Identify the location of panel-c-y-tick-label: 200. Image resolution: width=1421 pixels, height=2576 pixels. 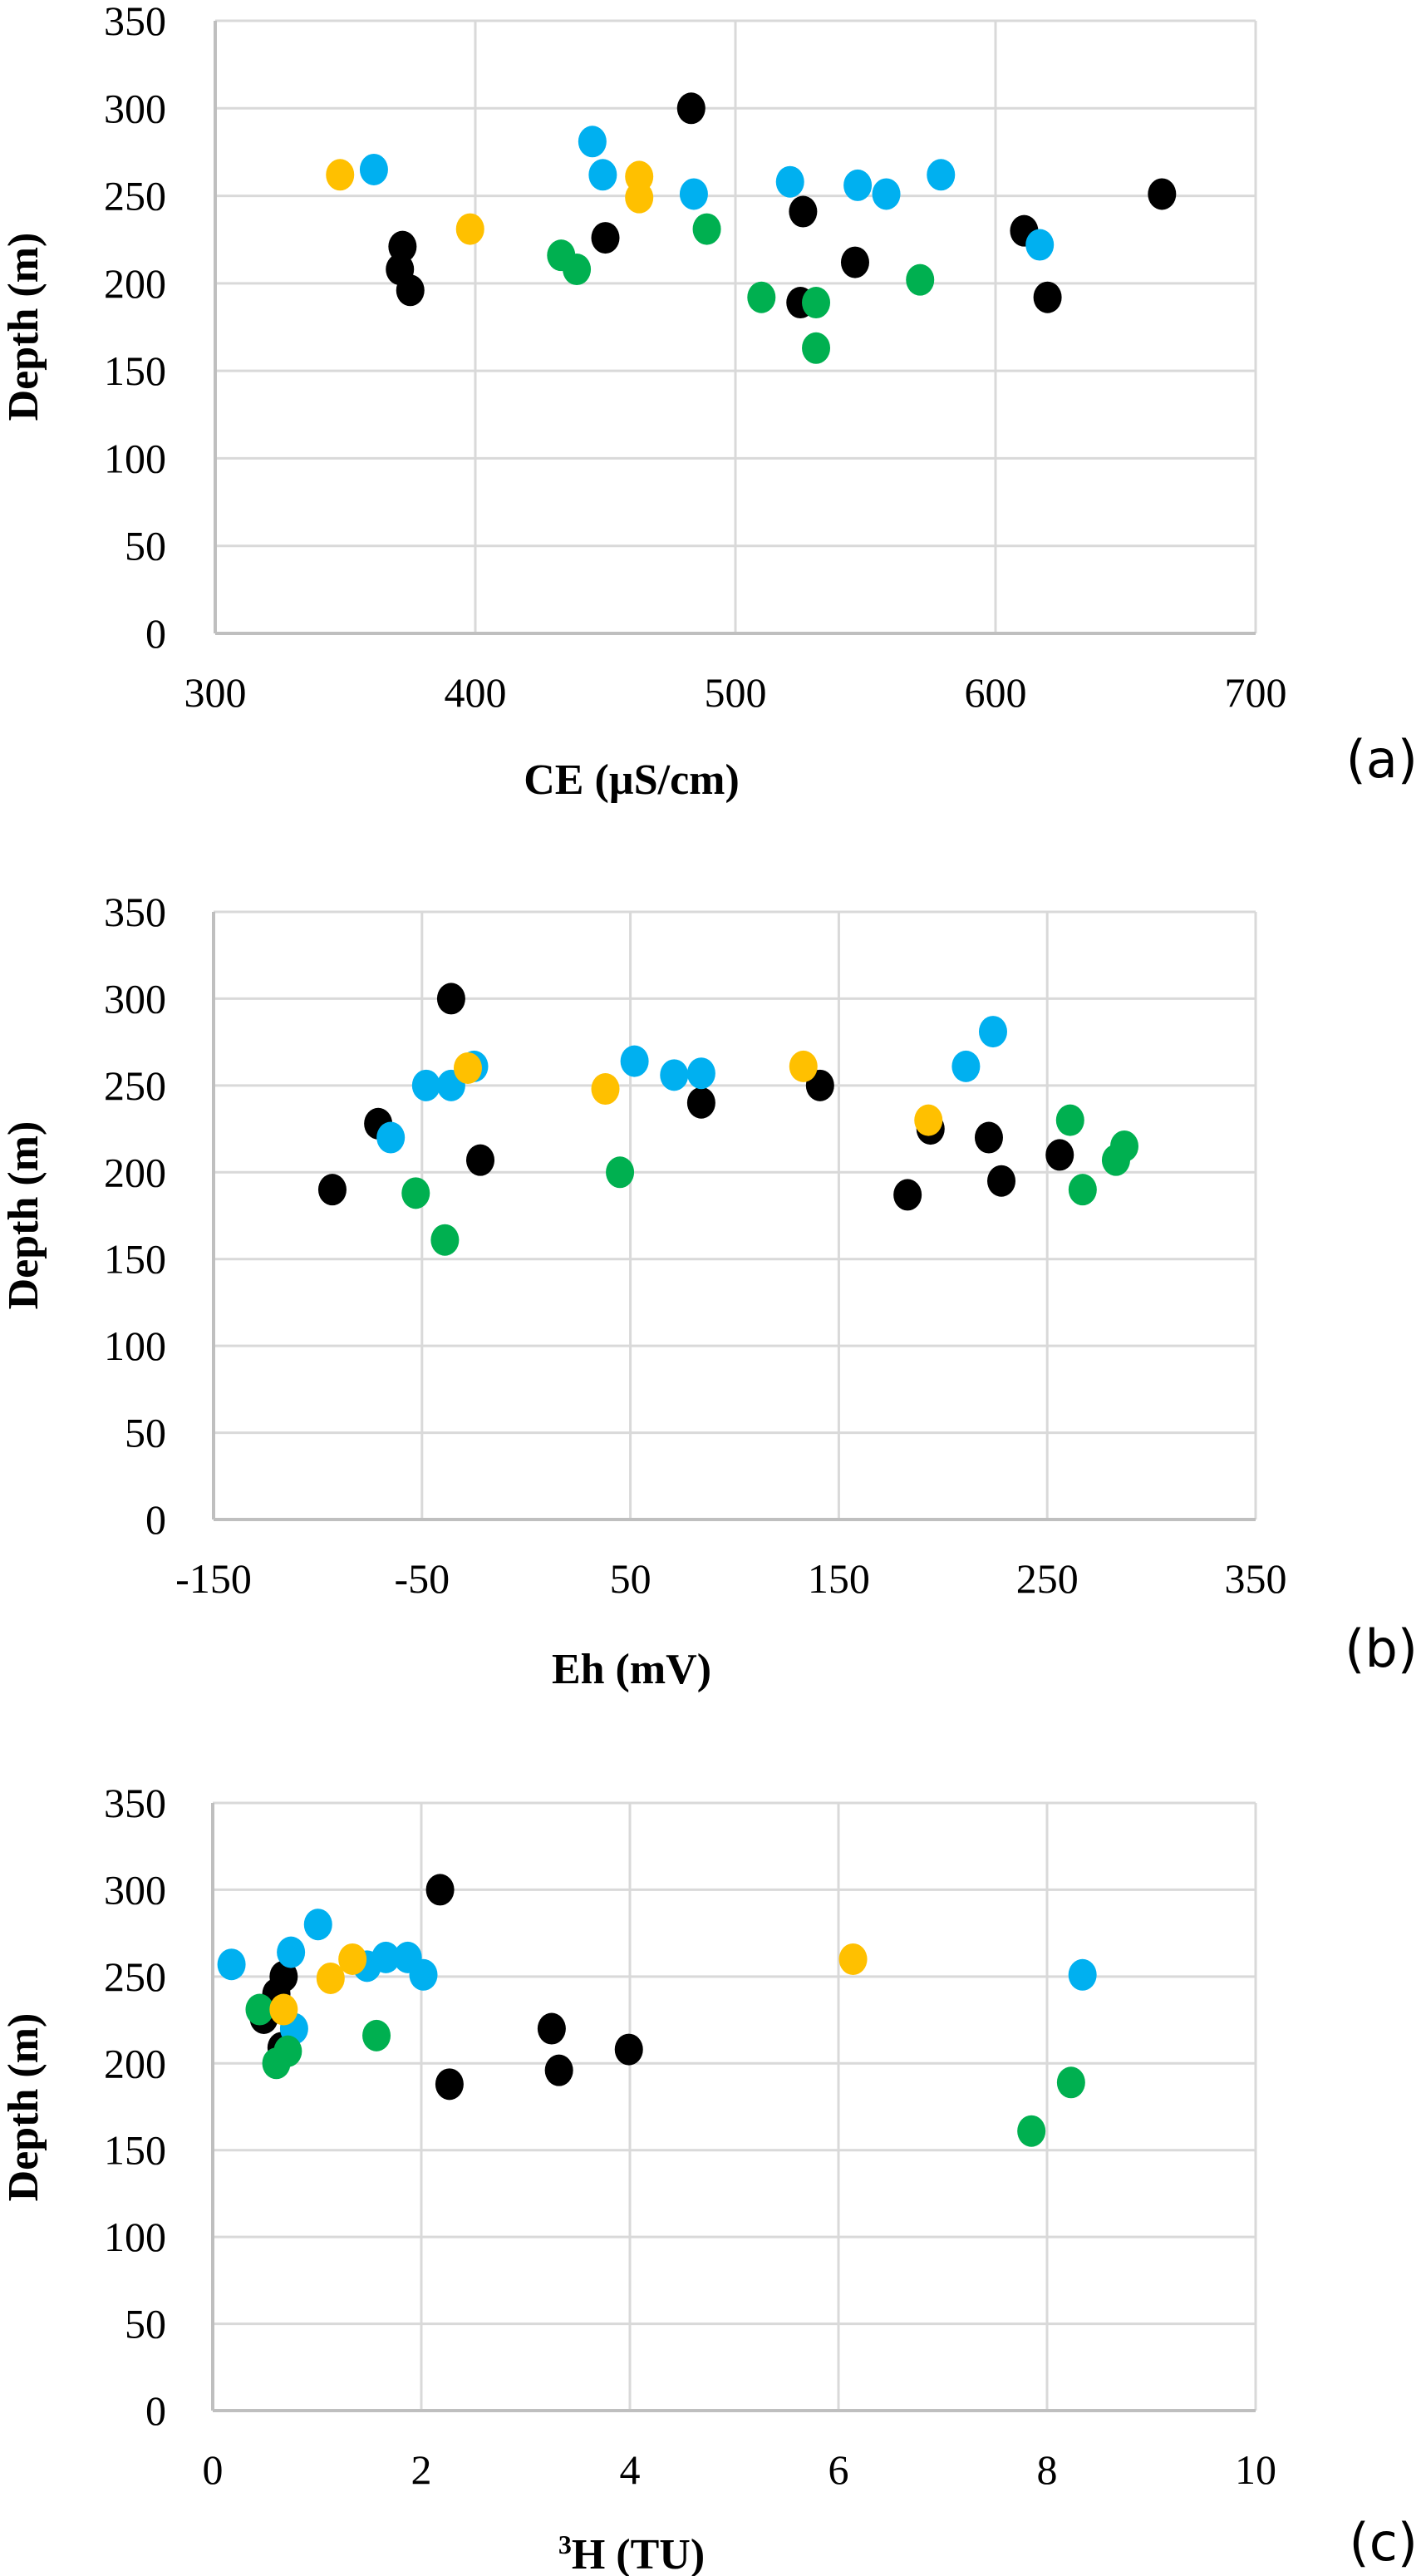
(135, 2063).